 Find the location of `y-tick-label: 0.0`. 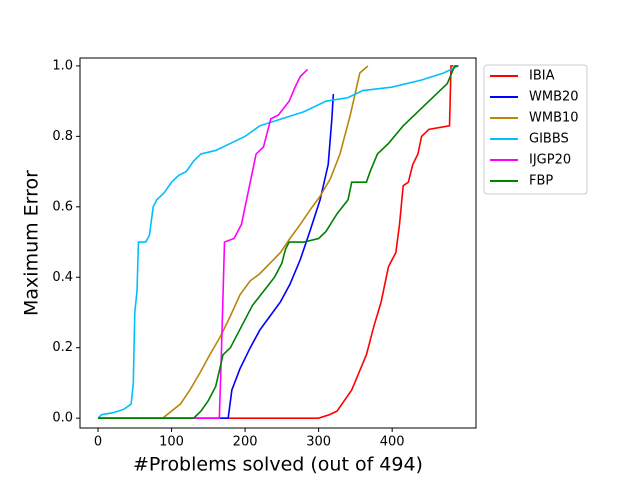

y-tick-label: 0.0 is located at coordinates (62, 418).